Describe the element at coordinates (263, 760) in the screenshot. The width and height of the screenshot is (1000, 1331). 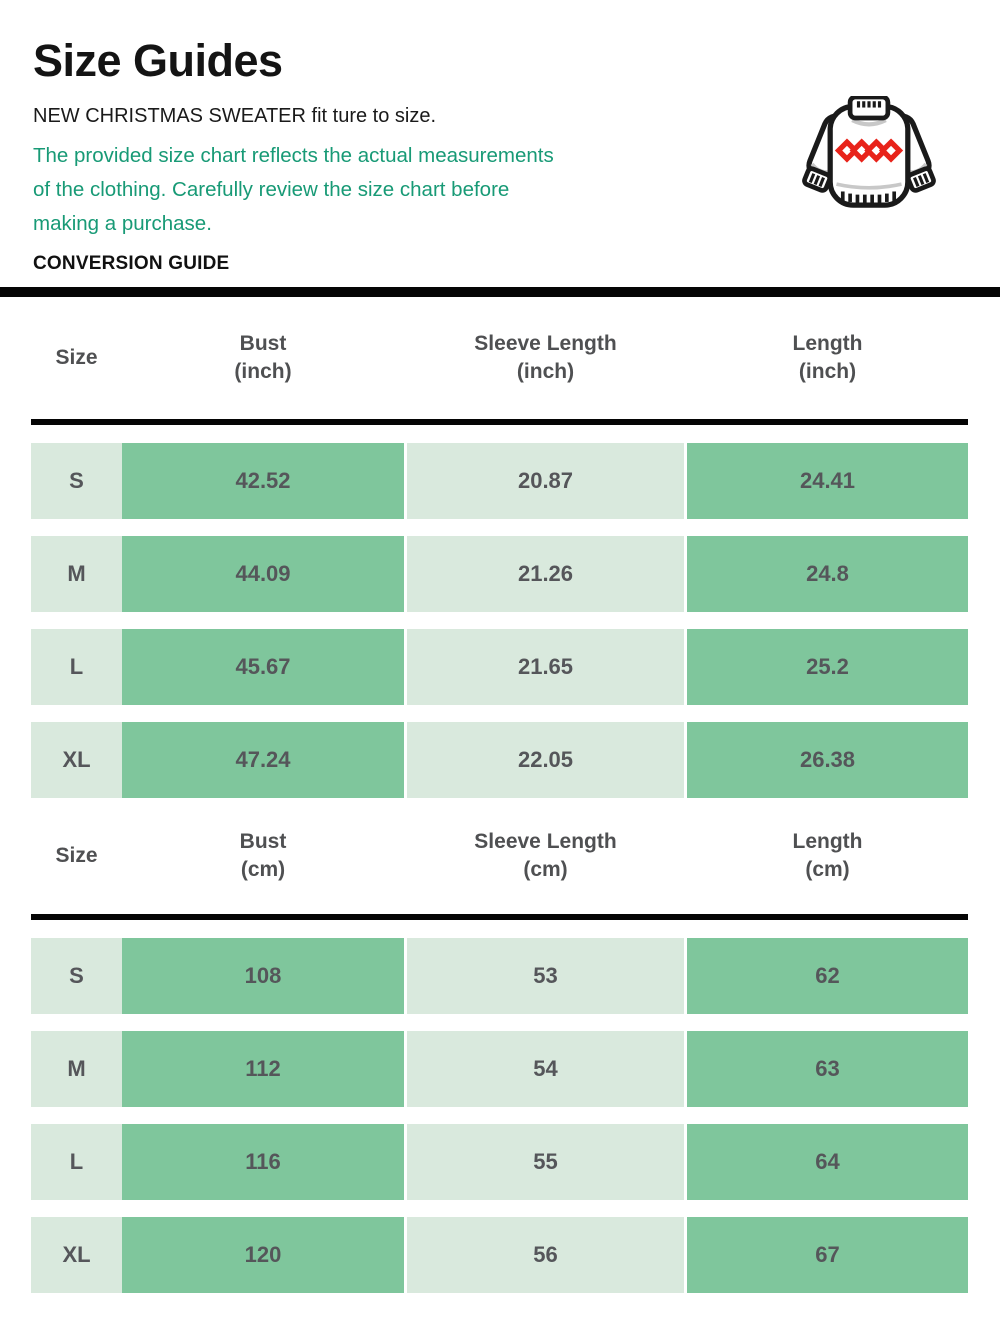
I see `bust-value: 47.24` at that location.